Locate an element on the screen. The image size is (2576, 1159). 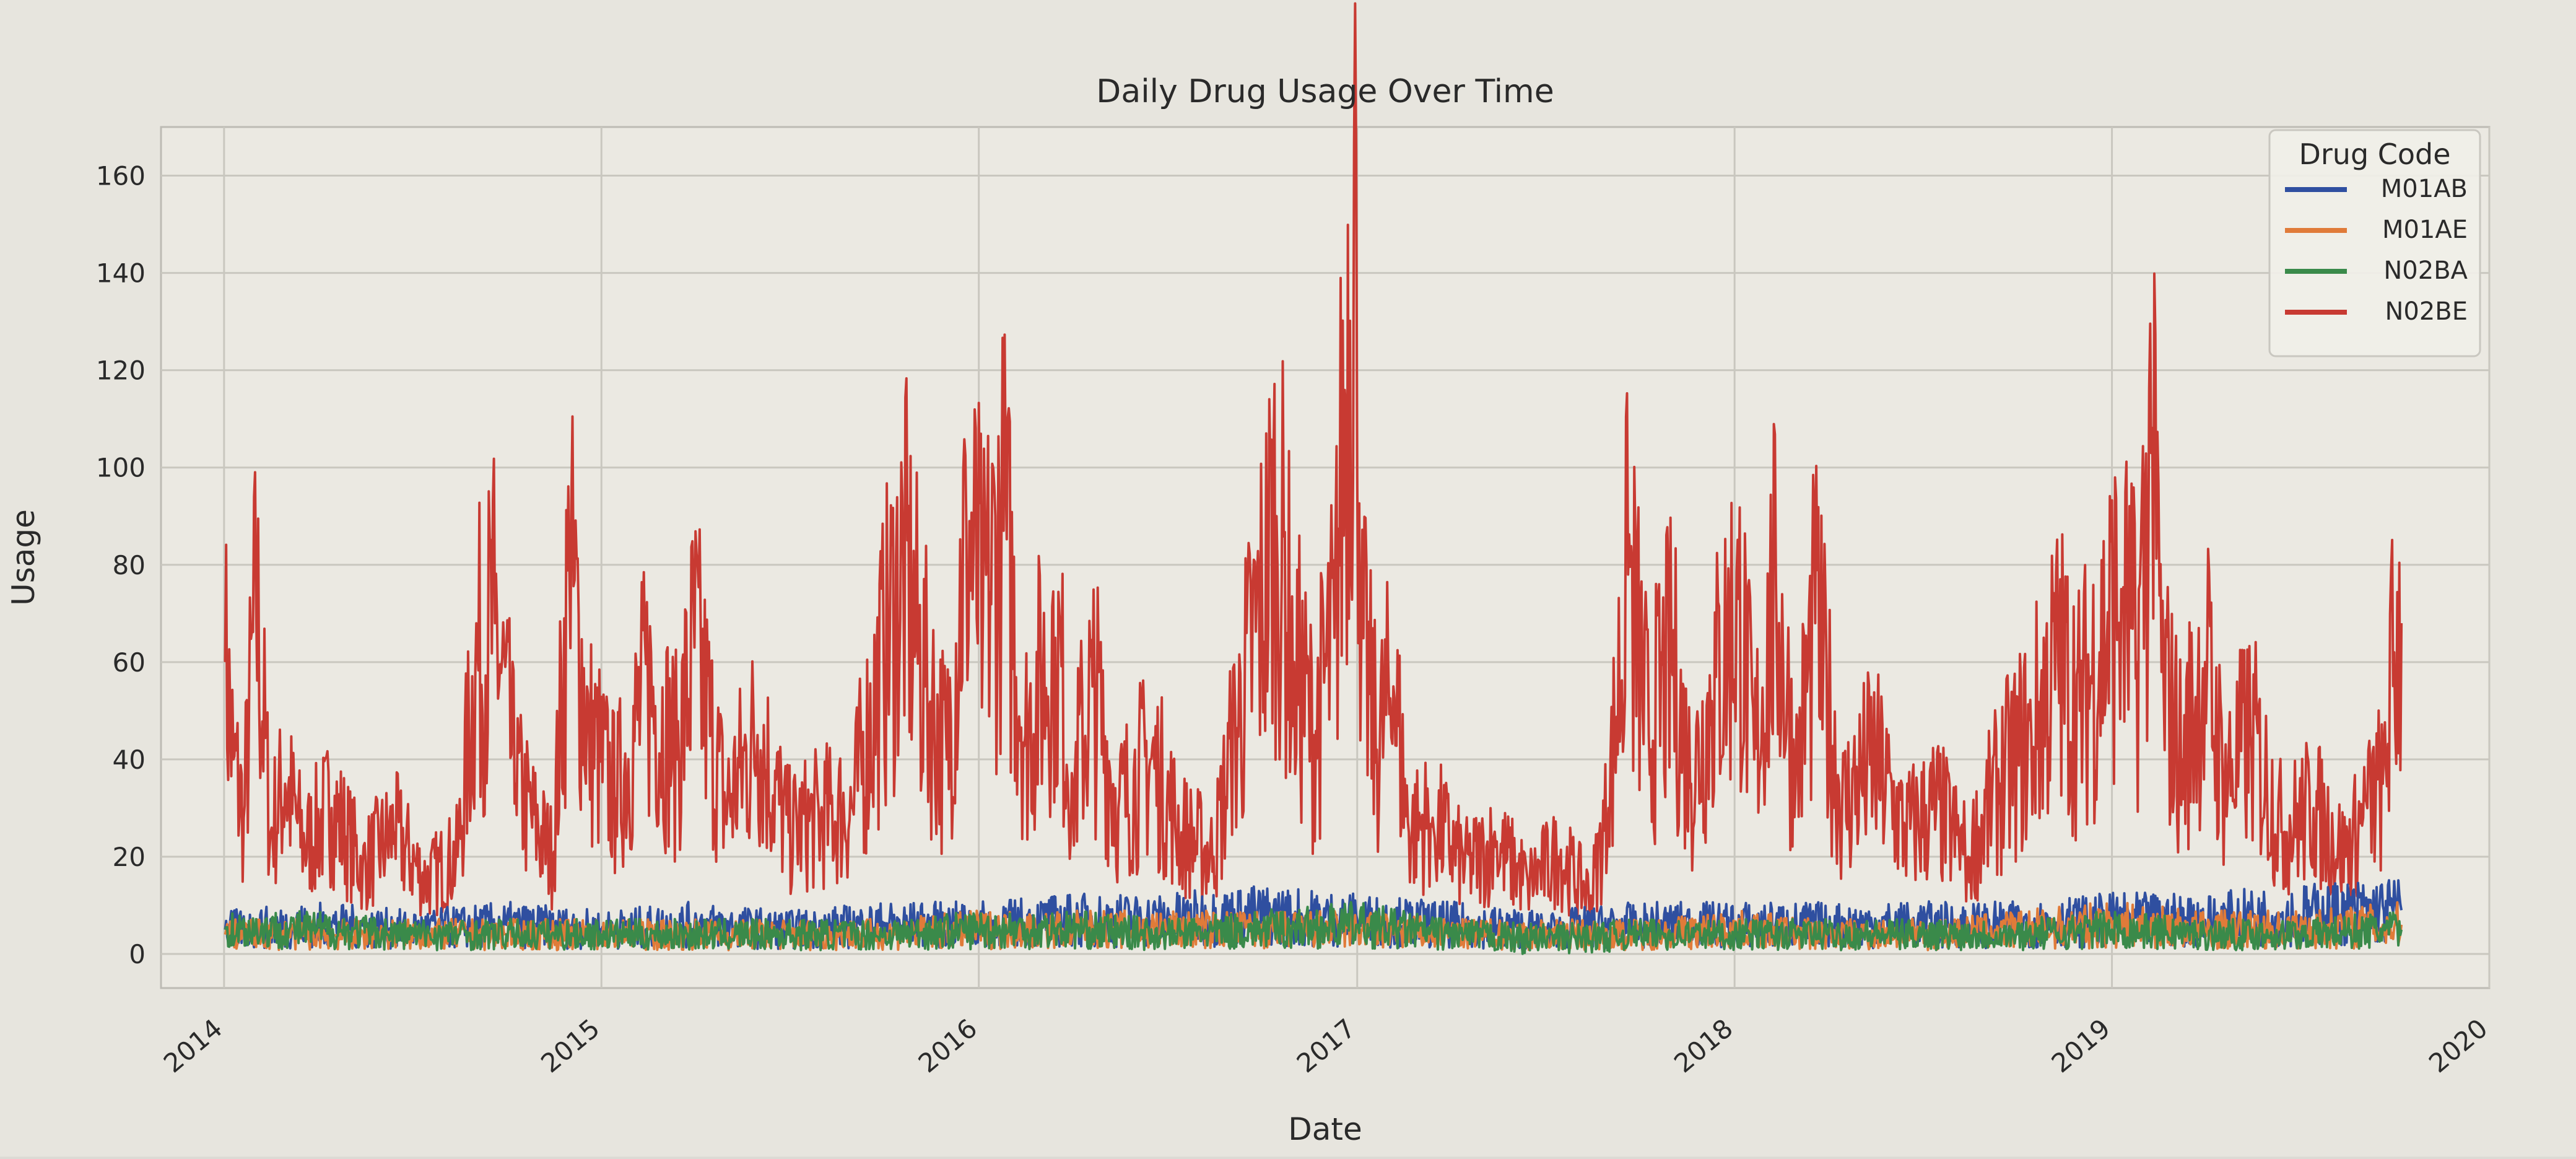
series-line-n02ba is located at coordinates (1313, 928).